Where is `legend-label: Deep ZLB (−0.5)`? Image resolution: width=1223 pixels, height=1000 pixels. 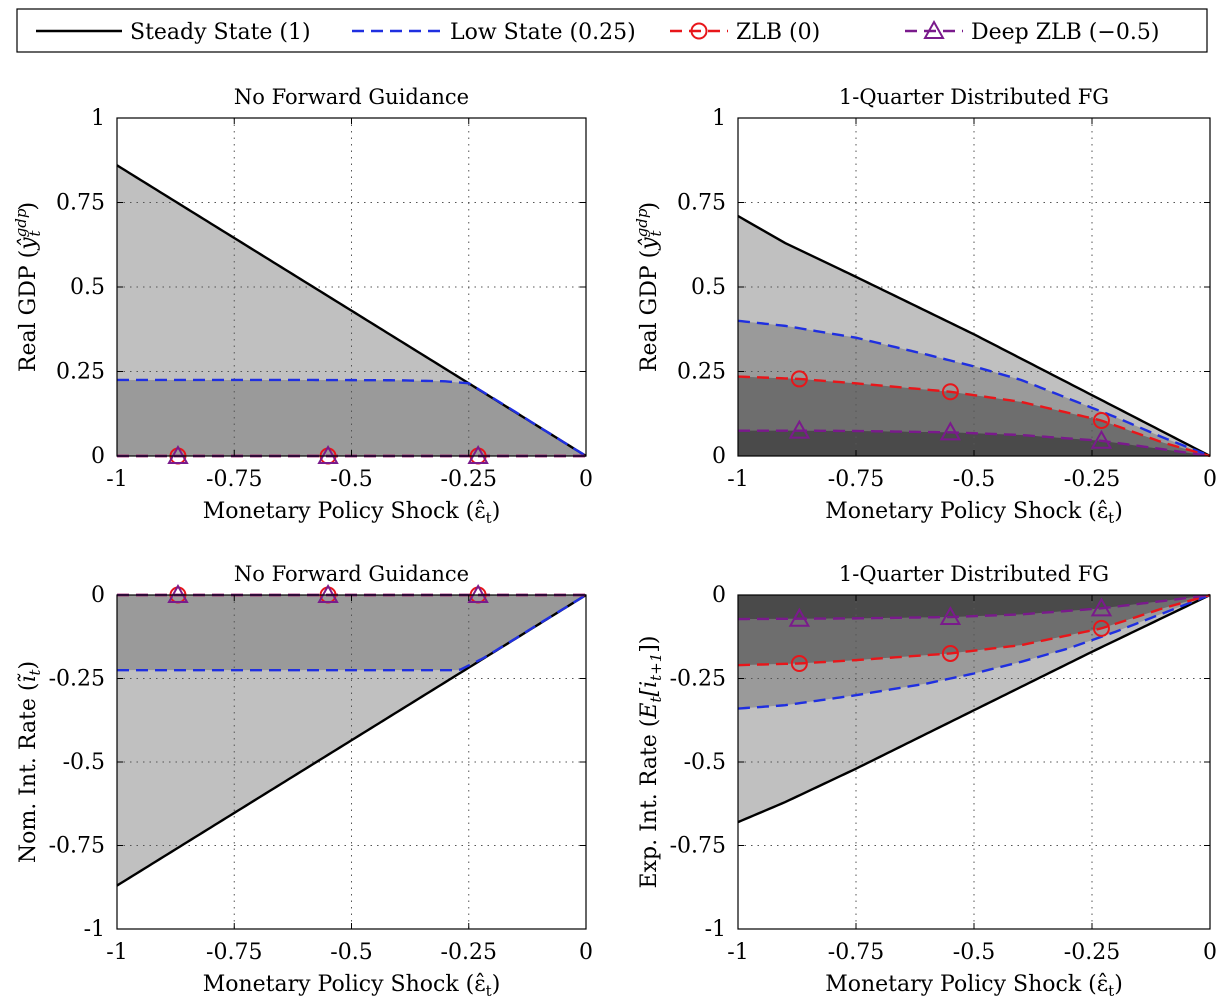
legend-label: Deep ZLB (−0.5) is located at coordinates (1065, 32).